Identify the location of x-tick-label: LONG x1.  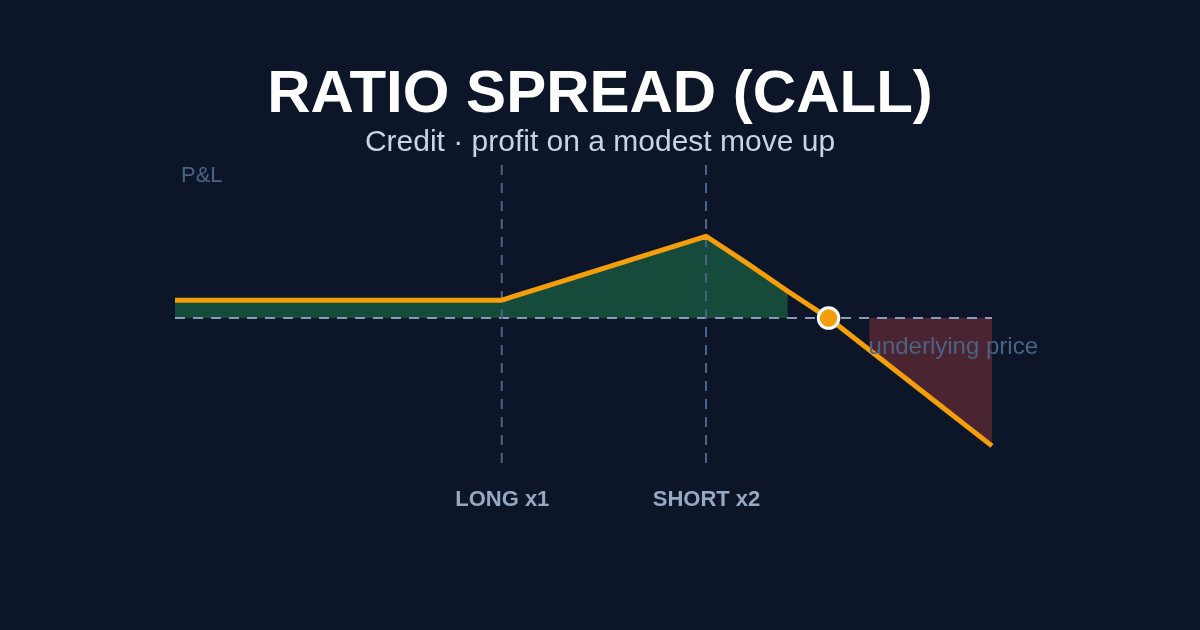
(502, 498).